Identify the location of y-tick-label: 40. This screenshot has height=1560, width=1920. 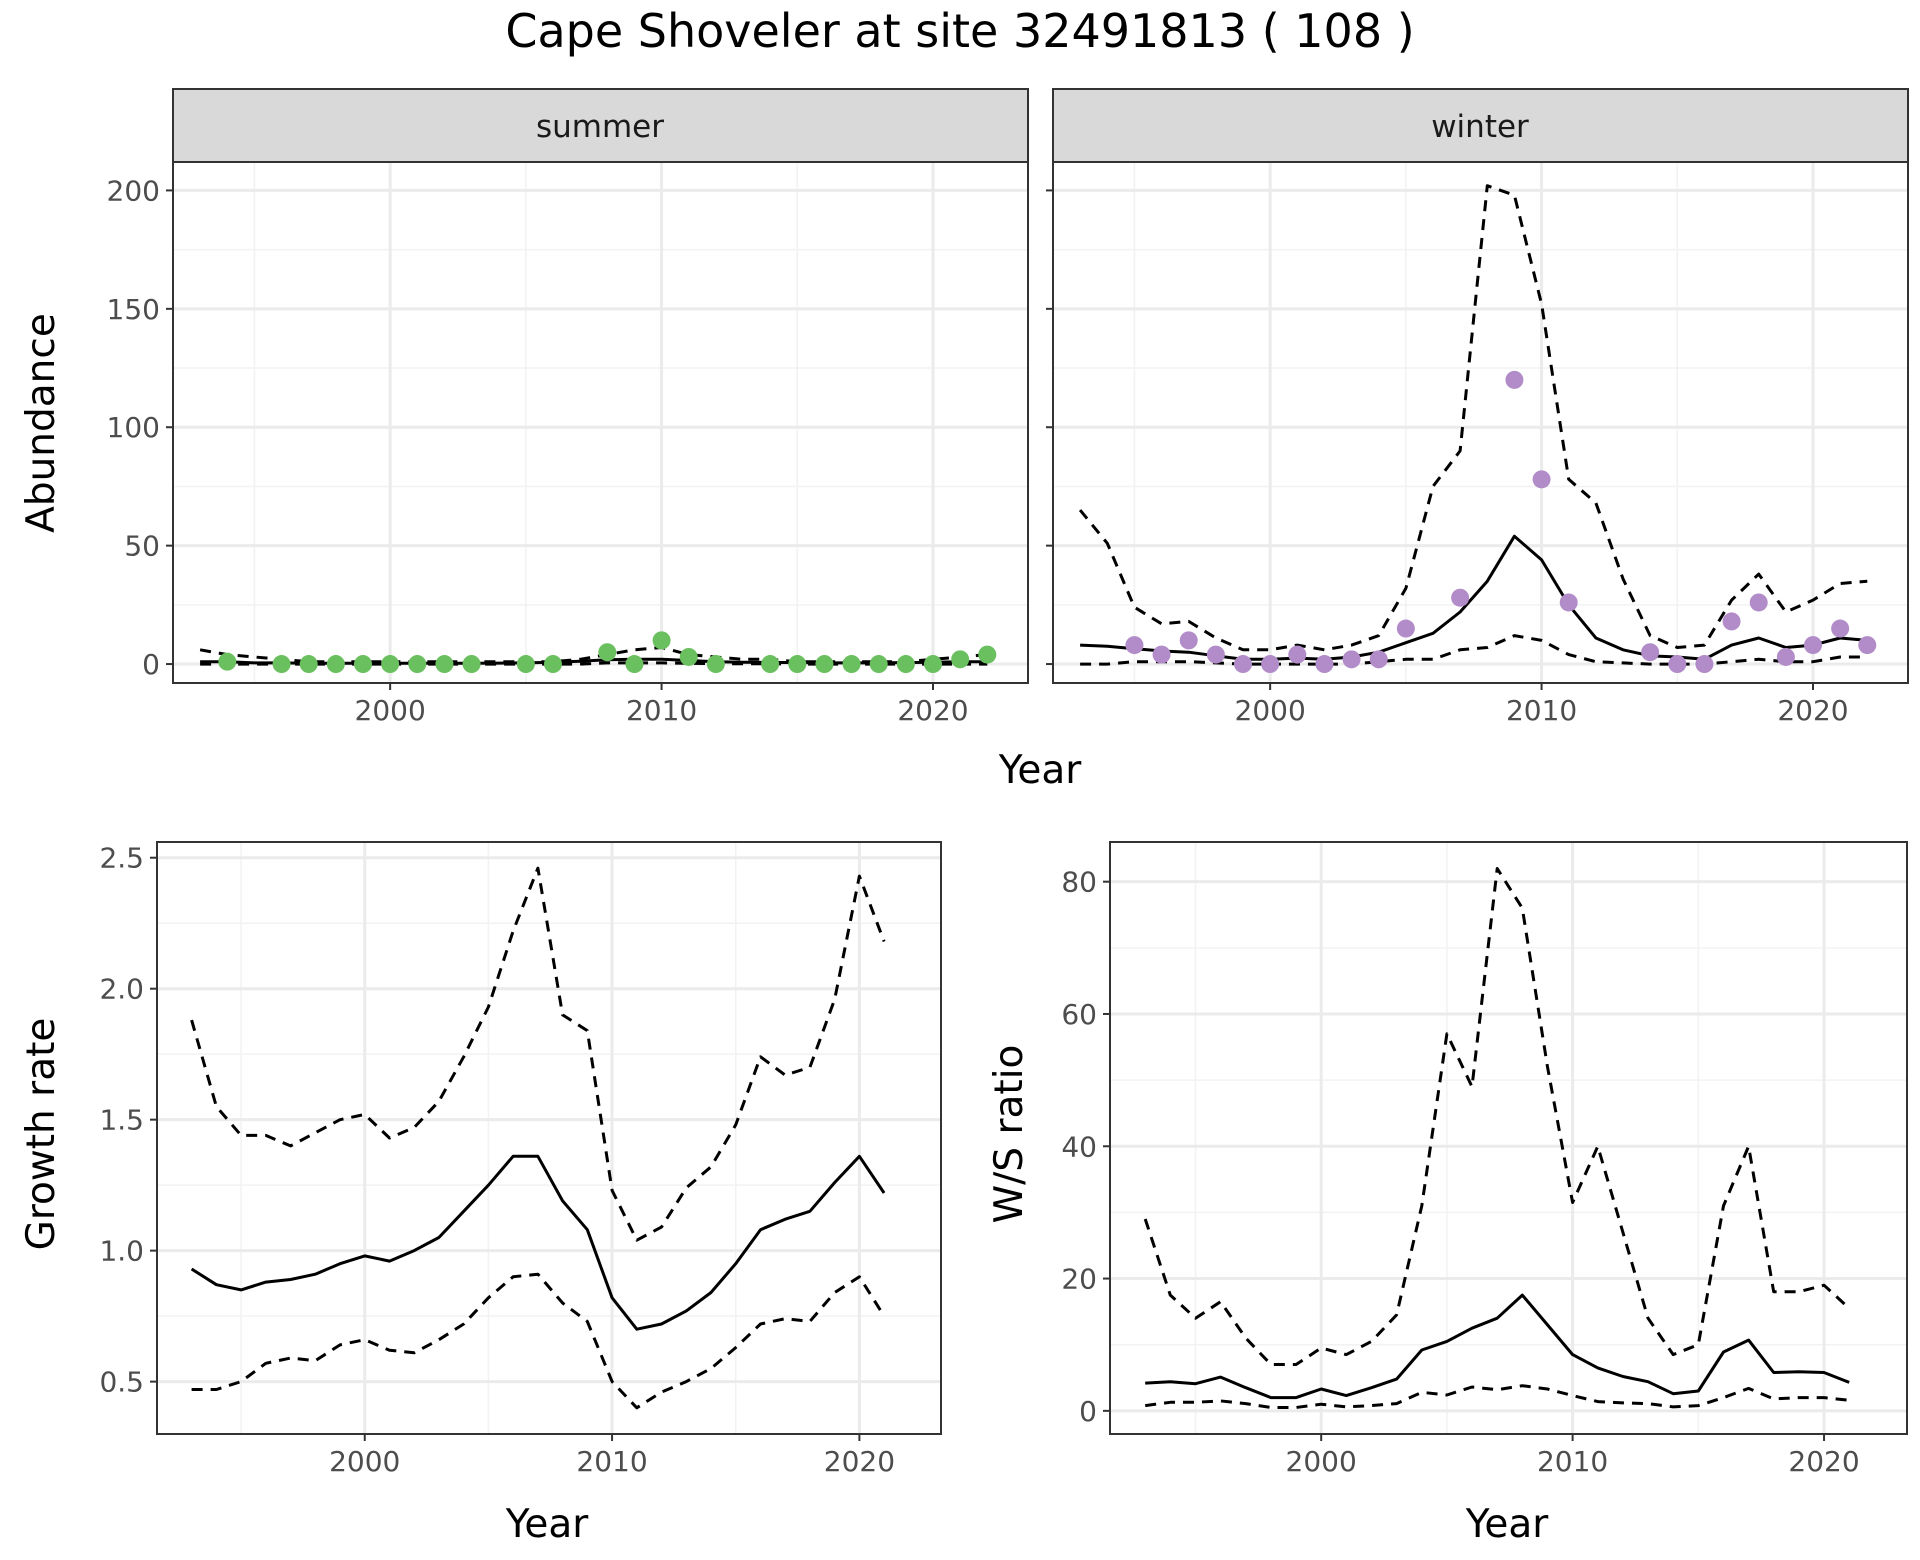
(1079, 1146).